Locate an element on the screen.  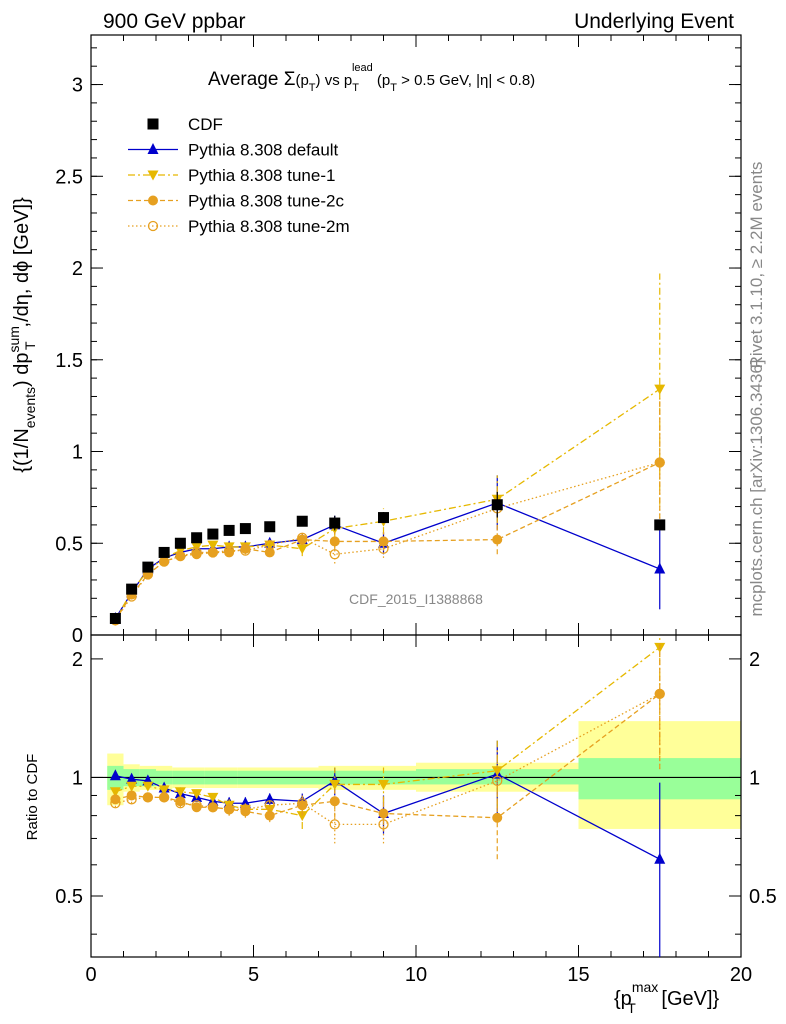
rivet-version-label: Rivet 3.1.10, ≥ 2.2M events is located at coordinates (756, 265).